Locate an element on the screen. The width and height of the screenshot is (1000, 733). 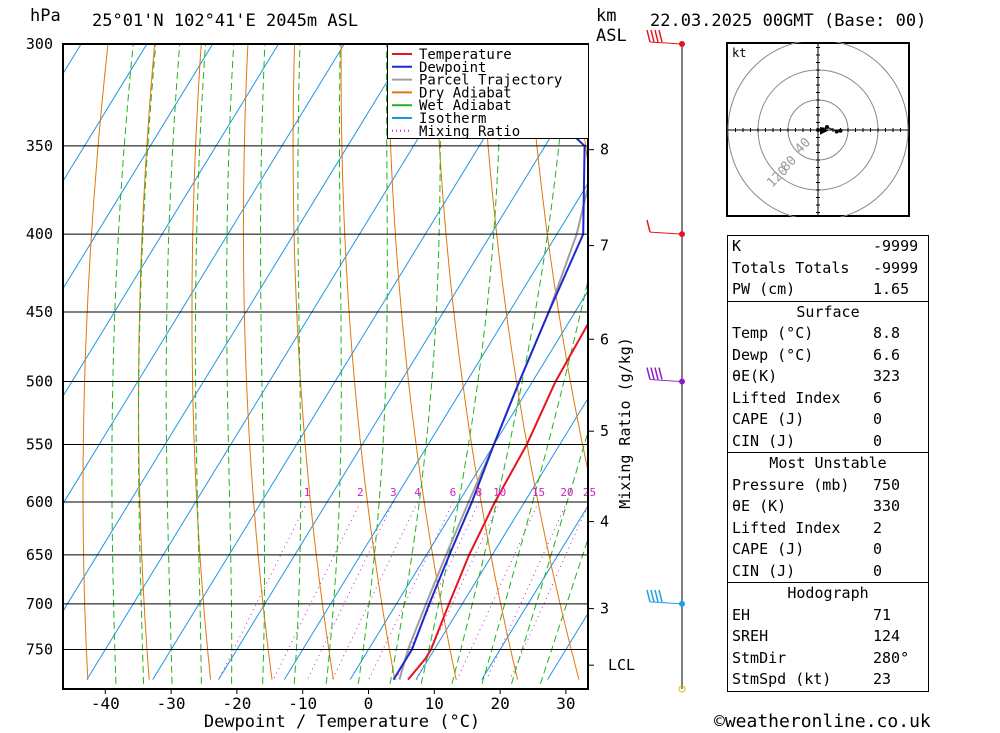
temperature-tick-label: 20 is located at coordinates (499, 703).